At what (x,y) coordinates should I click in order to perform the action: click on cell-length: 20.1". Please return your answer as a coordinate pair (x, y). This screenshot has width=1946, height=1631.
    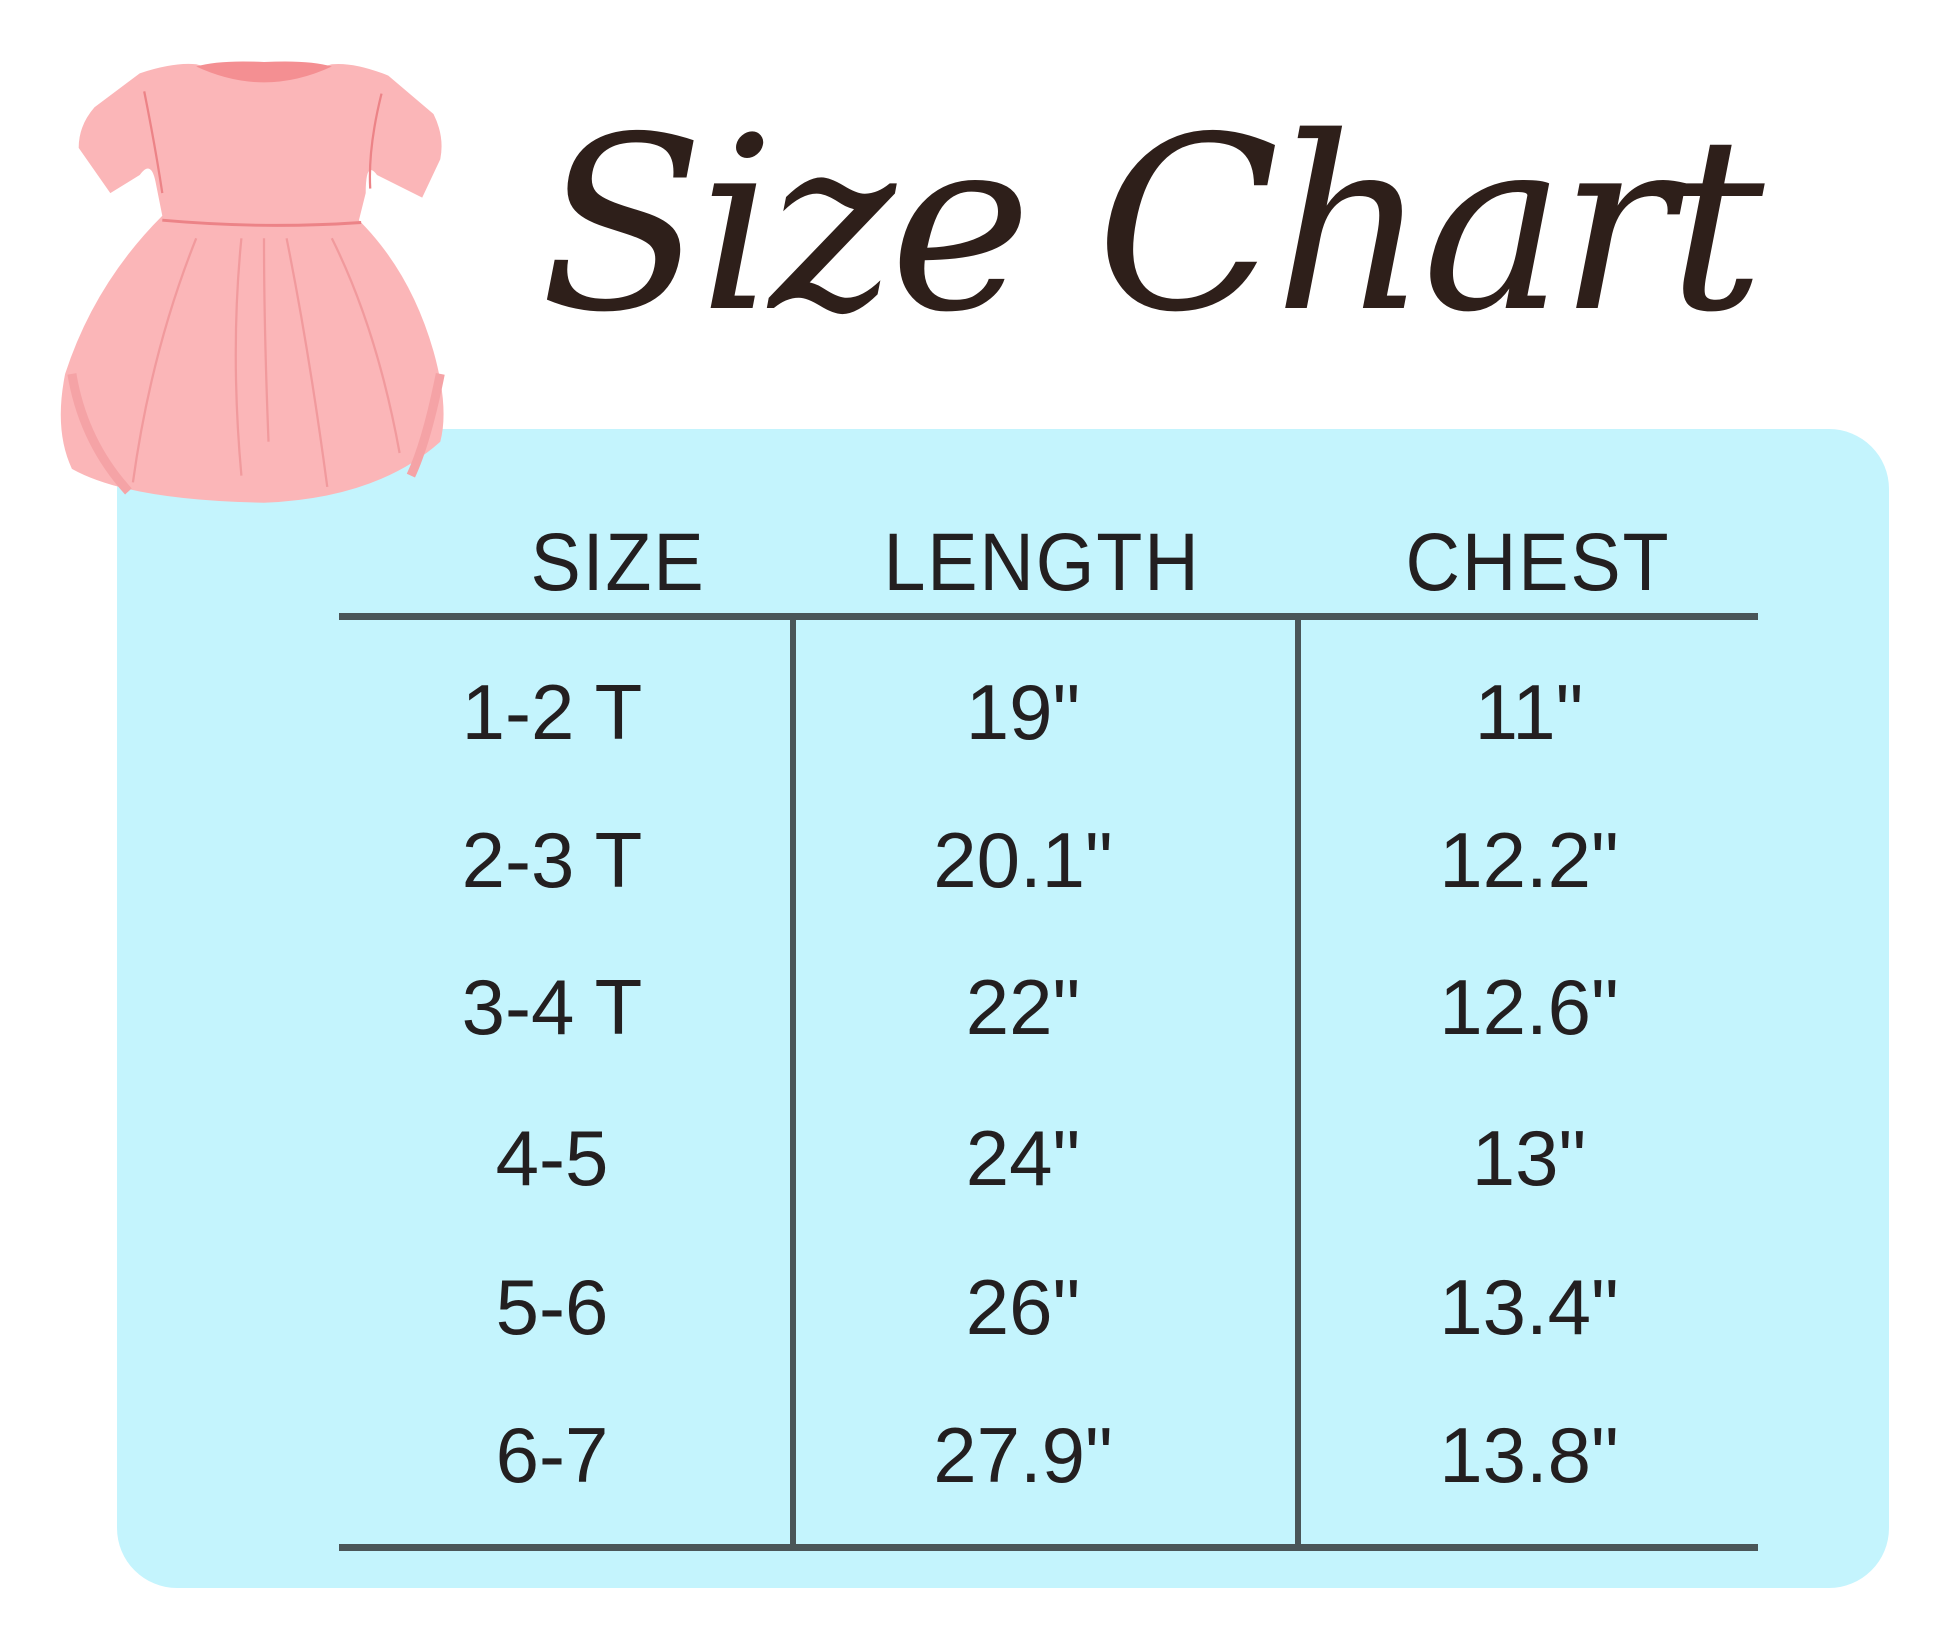
    Looking at the image, I should click on (1023, 860).